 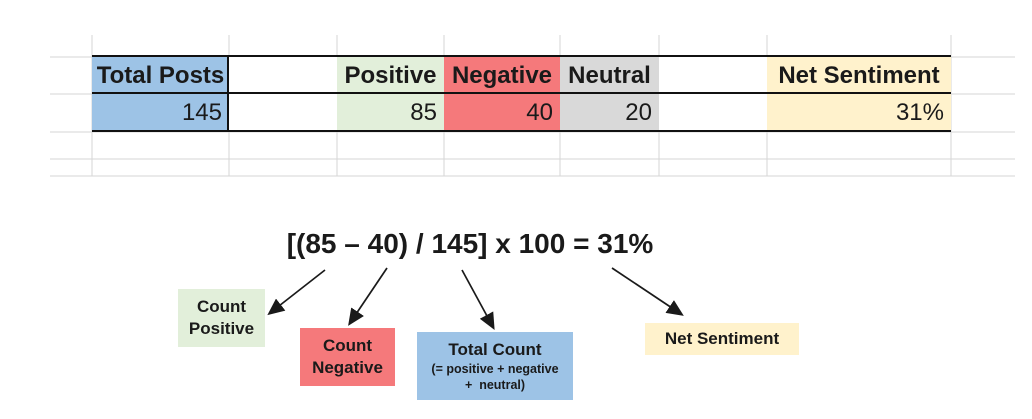 What do you see at coordinates (228, 93) in the screenshot?
I see `range-border-vertical` at bounding box center [228, 93].